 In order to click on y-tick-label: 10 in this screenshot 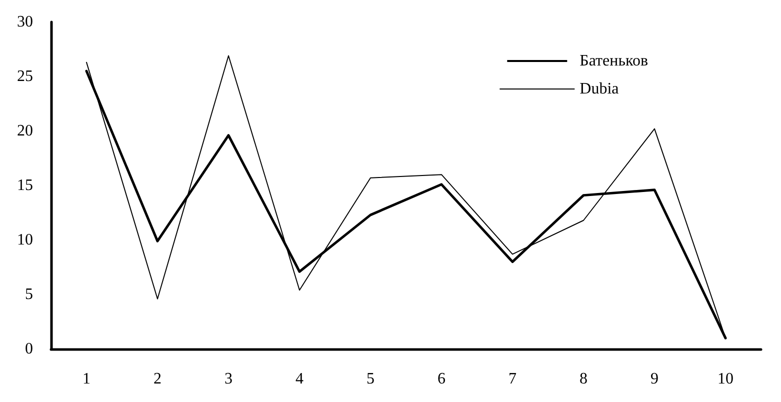, I will do `click(25, 240)`.